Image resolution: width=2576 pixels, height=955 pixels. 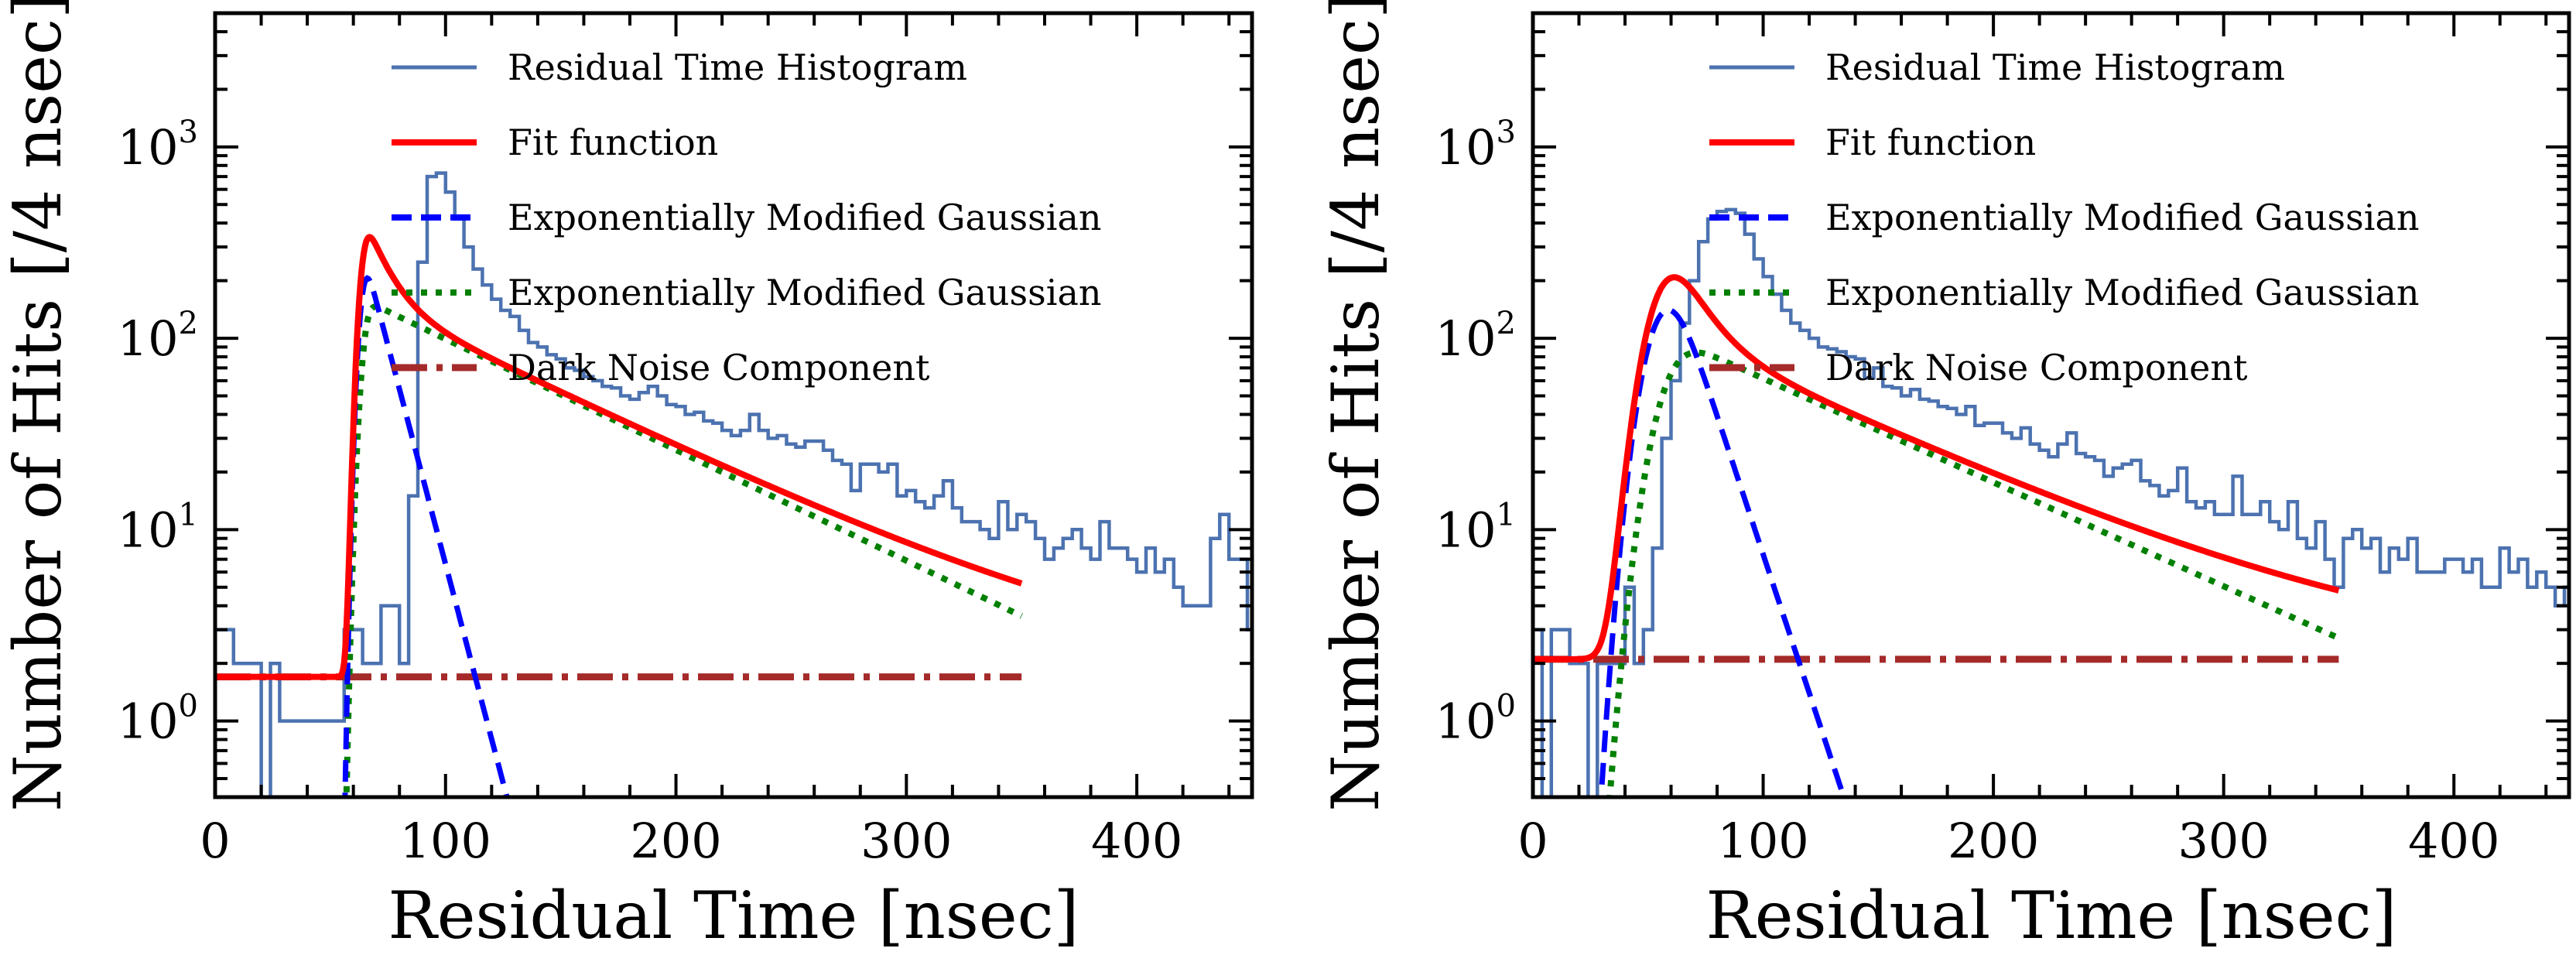 I want to click on right-x-tick-label: 100, so click(x=1762, y=841).